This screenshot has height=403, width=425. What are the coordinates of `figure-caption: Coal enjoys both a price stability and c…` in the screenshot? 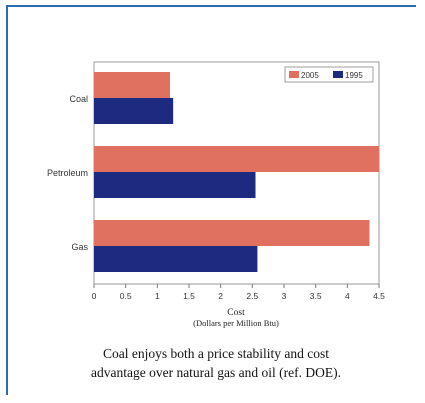 It's located at (216, 363).